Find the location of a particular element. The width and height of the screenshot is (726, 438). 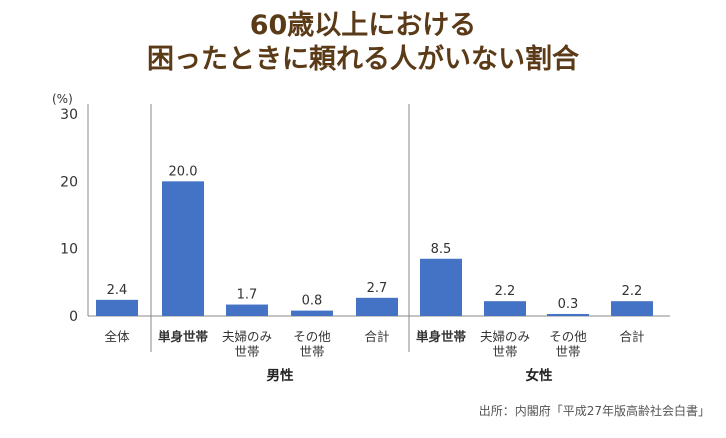

bar-value-label: 2.7 is located at coordinates (377, 288).